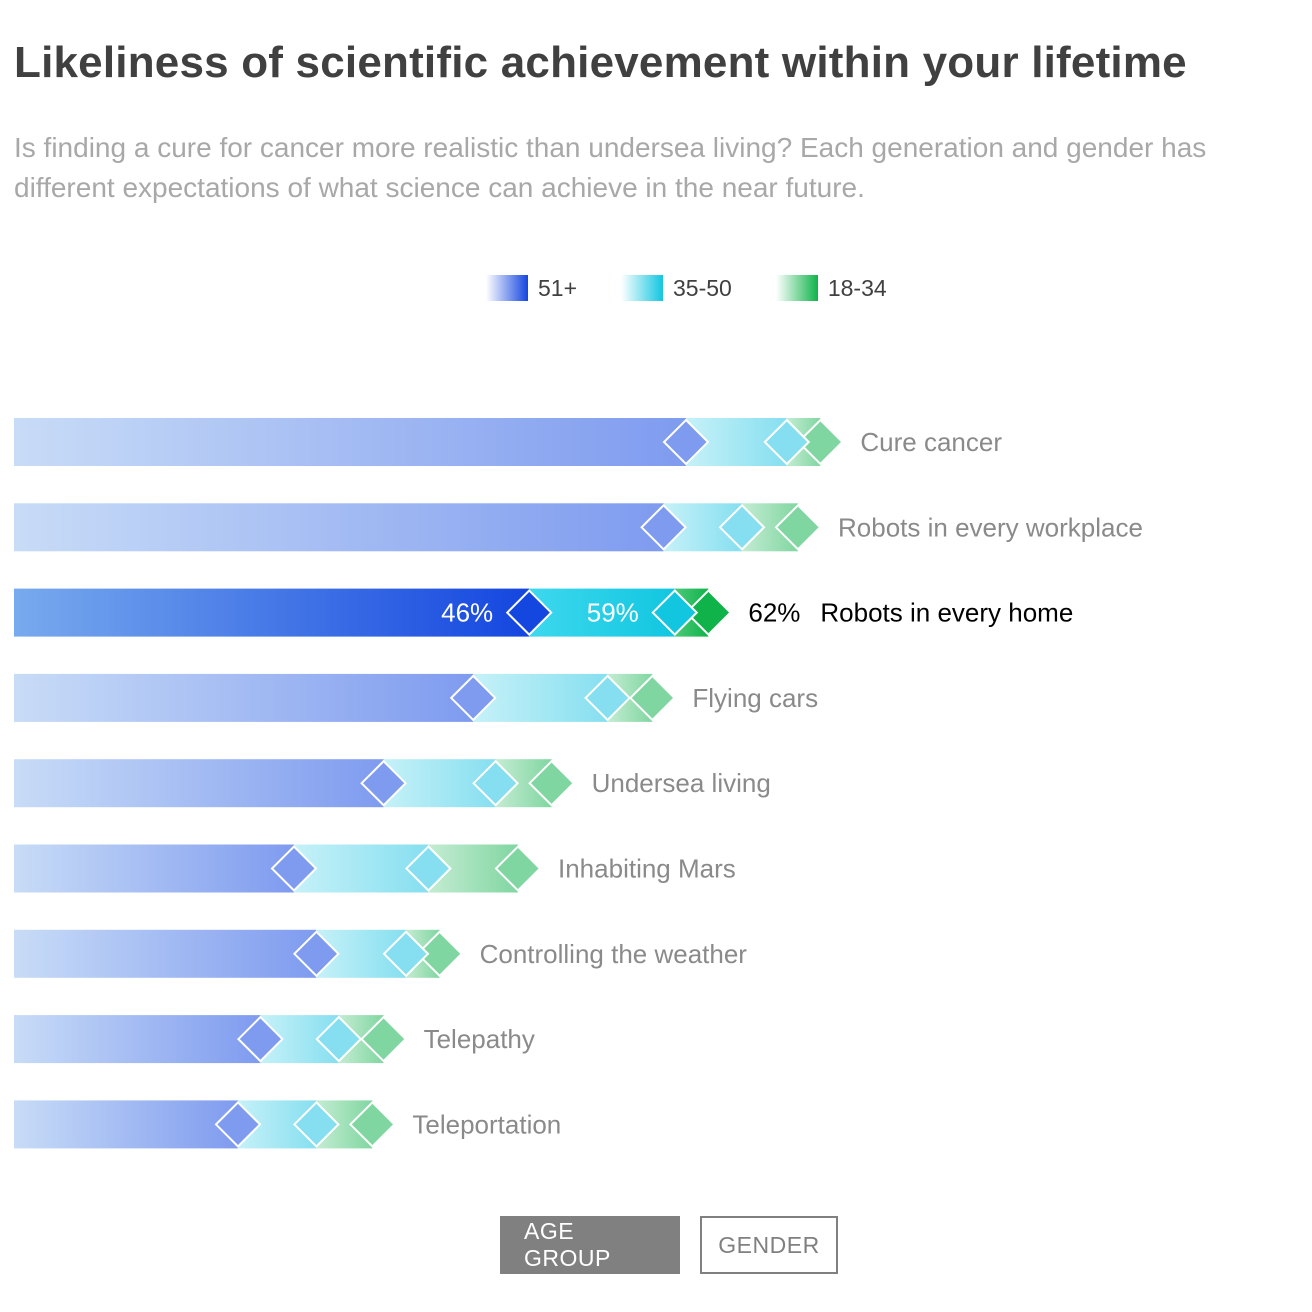 This screenshot has height=1312, width=1312. I want to click on category-label: Cure cancer, so click(931, 442).